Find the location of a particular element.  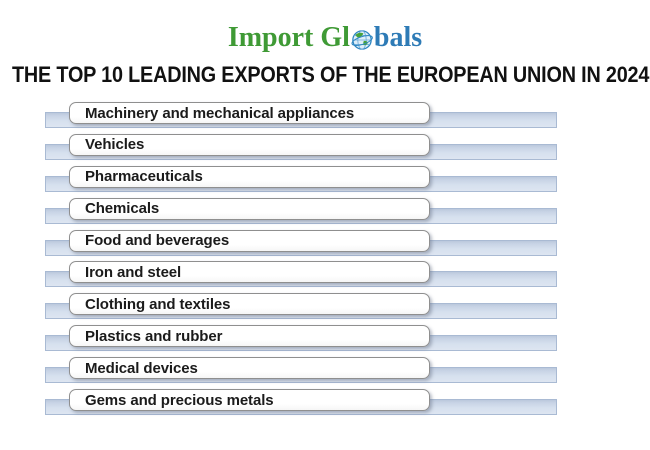

list-item-pill: Plastics and rubber is located at coordinates (249, 336).